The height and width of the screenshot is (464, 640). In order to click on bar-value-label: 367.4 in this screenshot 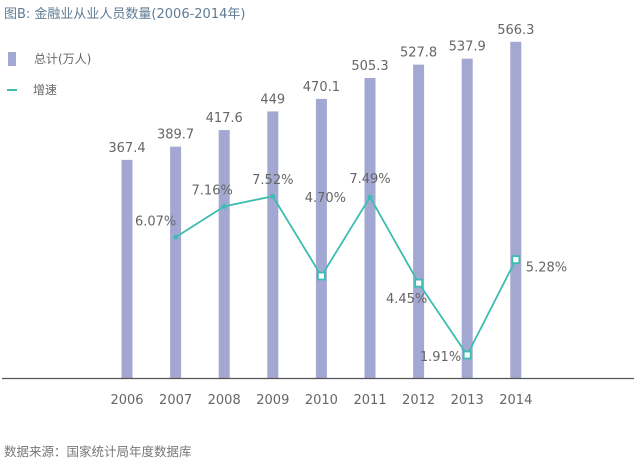, I will do `click(126, 148)`.